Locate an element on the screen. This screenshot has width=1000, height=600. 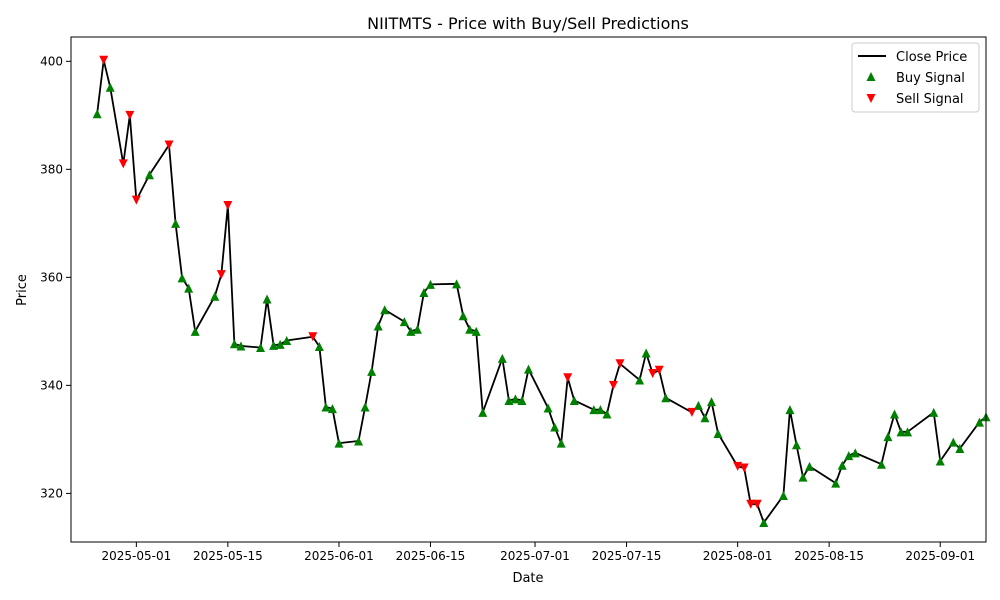
y-tick-label: 380 is located at coordinates (51, 169).